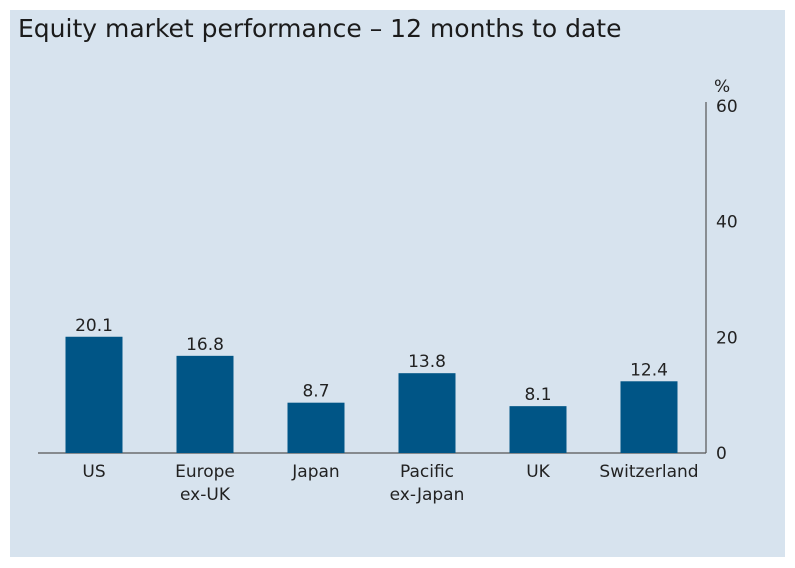 This screenshot has width=795, height=568. Describe the element at coordinates (205, 472) in the screenshot. I see `x-tick-label: Europe` at that location.